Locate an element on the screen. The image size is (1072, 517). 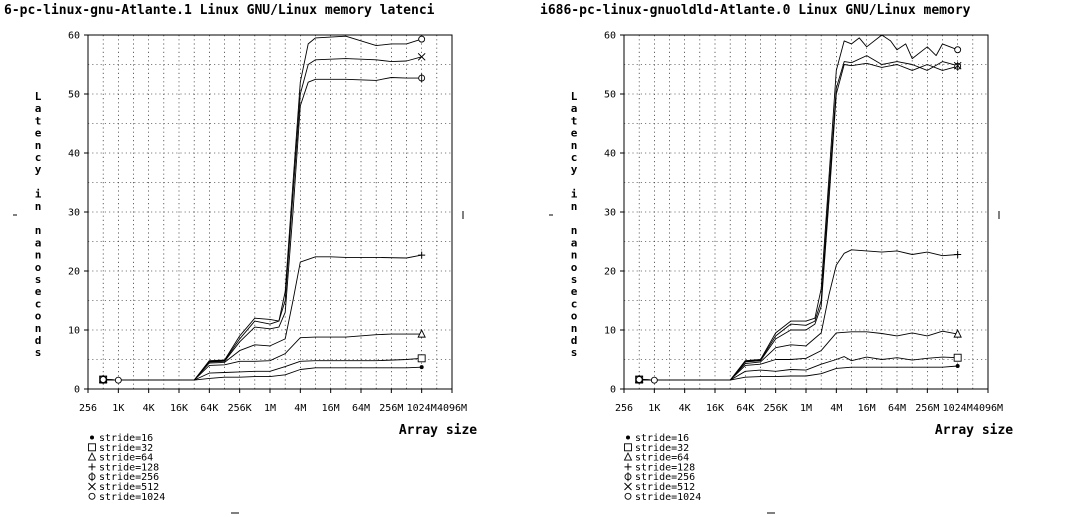
legend-label: stride=32 is located at coordinates (126, 448).